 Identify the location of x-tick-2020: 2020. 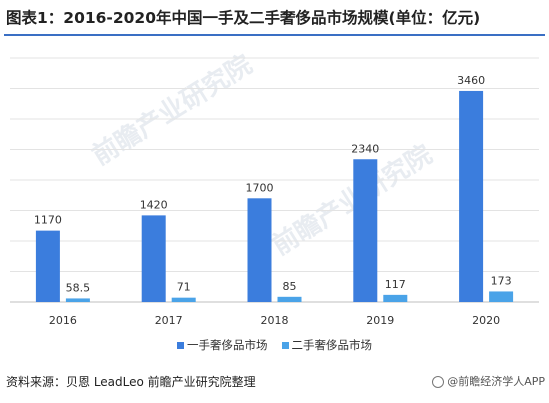
(486, 320).